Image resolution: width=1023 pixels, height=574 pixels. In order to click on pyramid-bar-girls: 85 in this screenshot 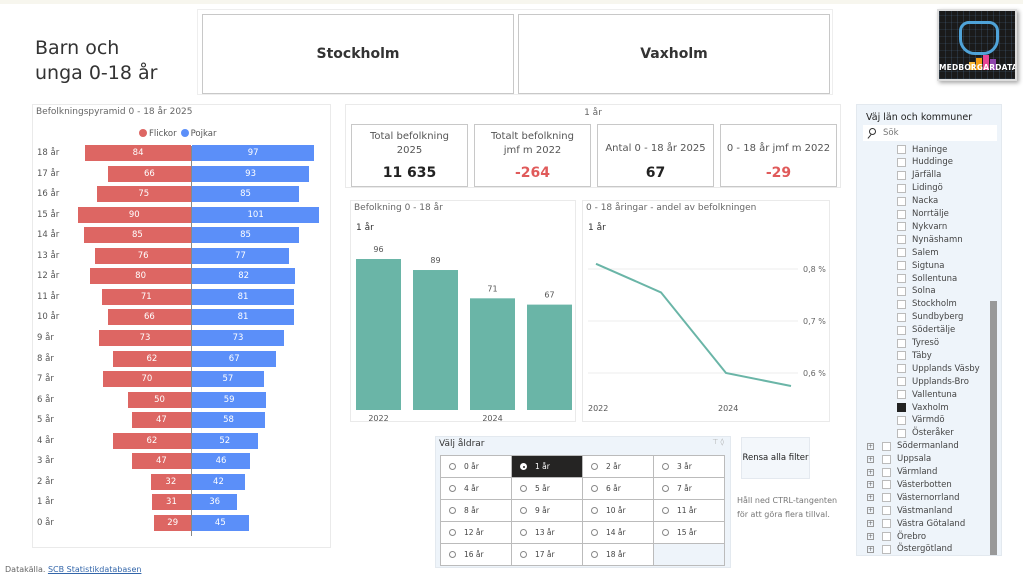, I will do `click(137, 235)`.